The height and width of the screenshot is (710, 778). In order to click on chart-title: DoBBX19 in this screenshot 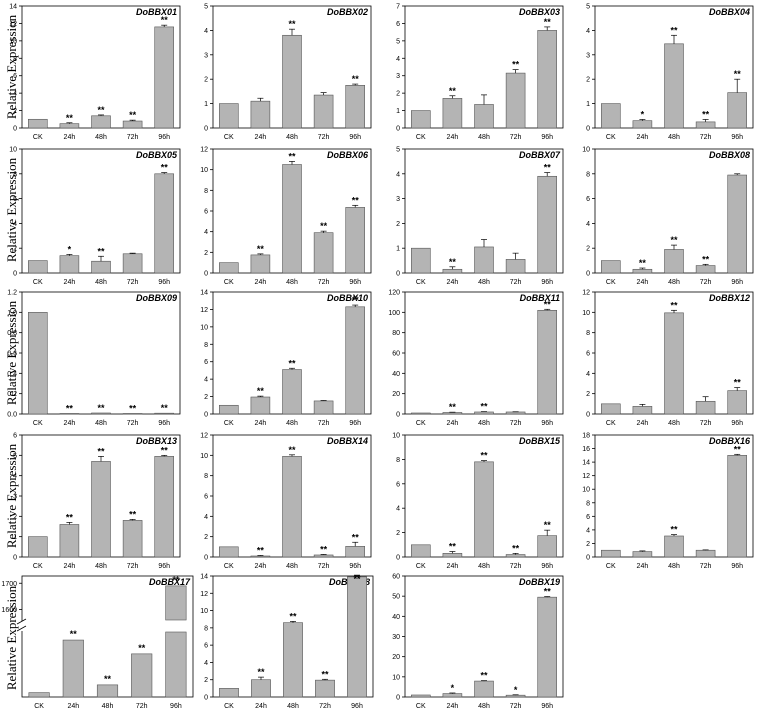, I will do `click(539, 582)`.